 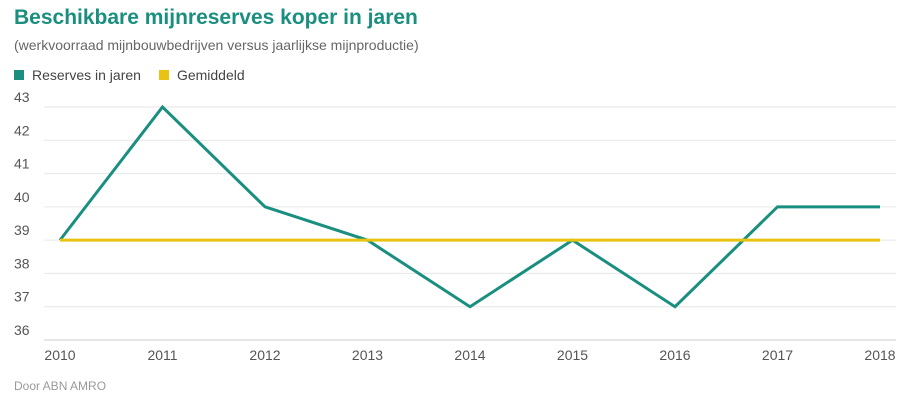 I want to click on y-tick-label-40: 40, so click(x=22, y=197).